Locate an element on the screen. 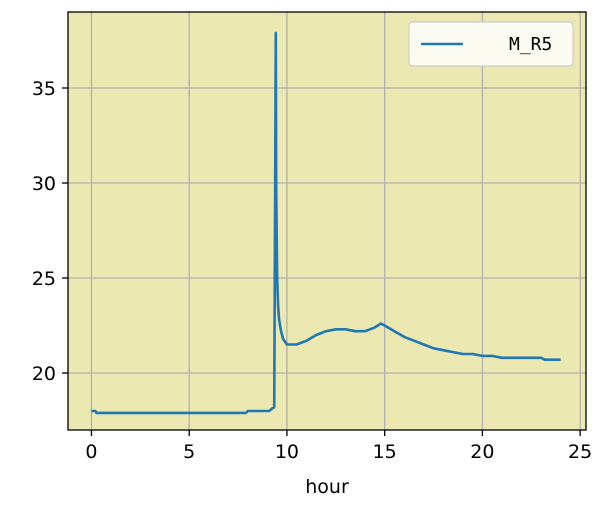  y-tick-label-20: 20 is located at coordinates (44, 374).